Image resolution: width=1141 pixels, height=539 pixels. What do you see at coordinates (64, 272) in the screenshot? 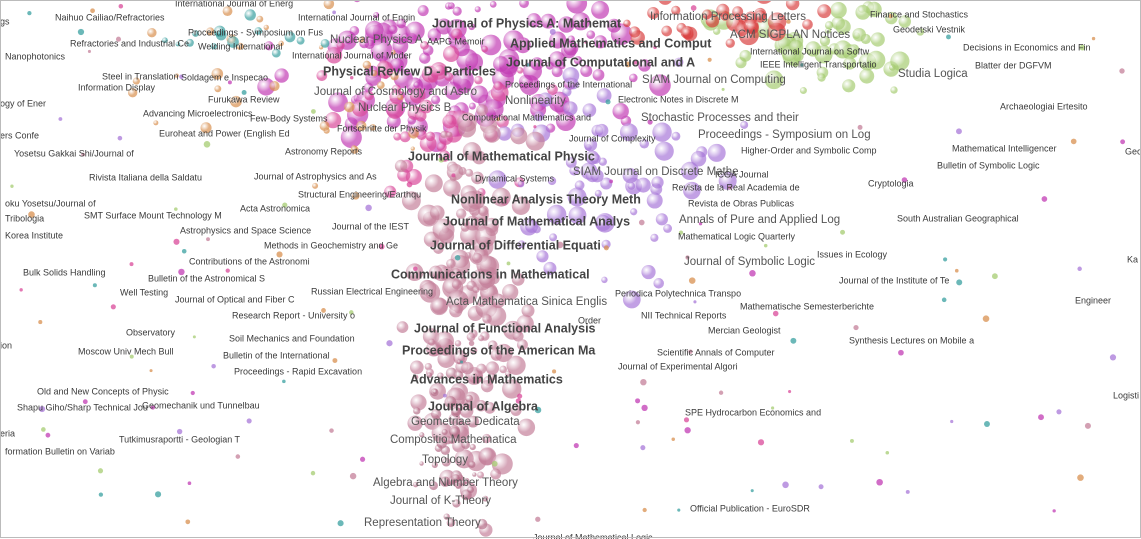
I see `journal-label: Bulk Solids Handling` at bounding box center [64, 272].